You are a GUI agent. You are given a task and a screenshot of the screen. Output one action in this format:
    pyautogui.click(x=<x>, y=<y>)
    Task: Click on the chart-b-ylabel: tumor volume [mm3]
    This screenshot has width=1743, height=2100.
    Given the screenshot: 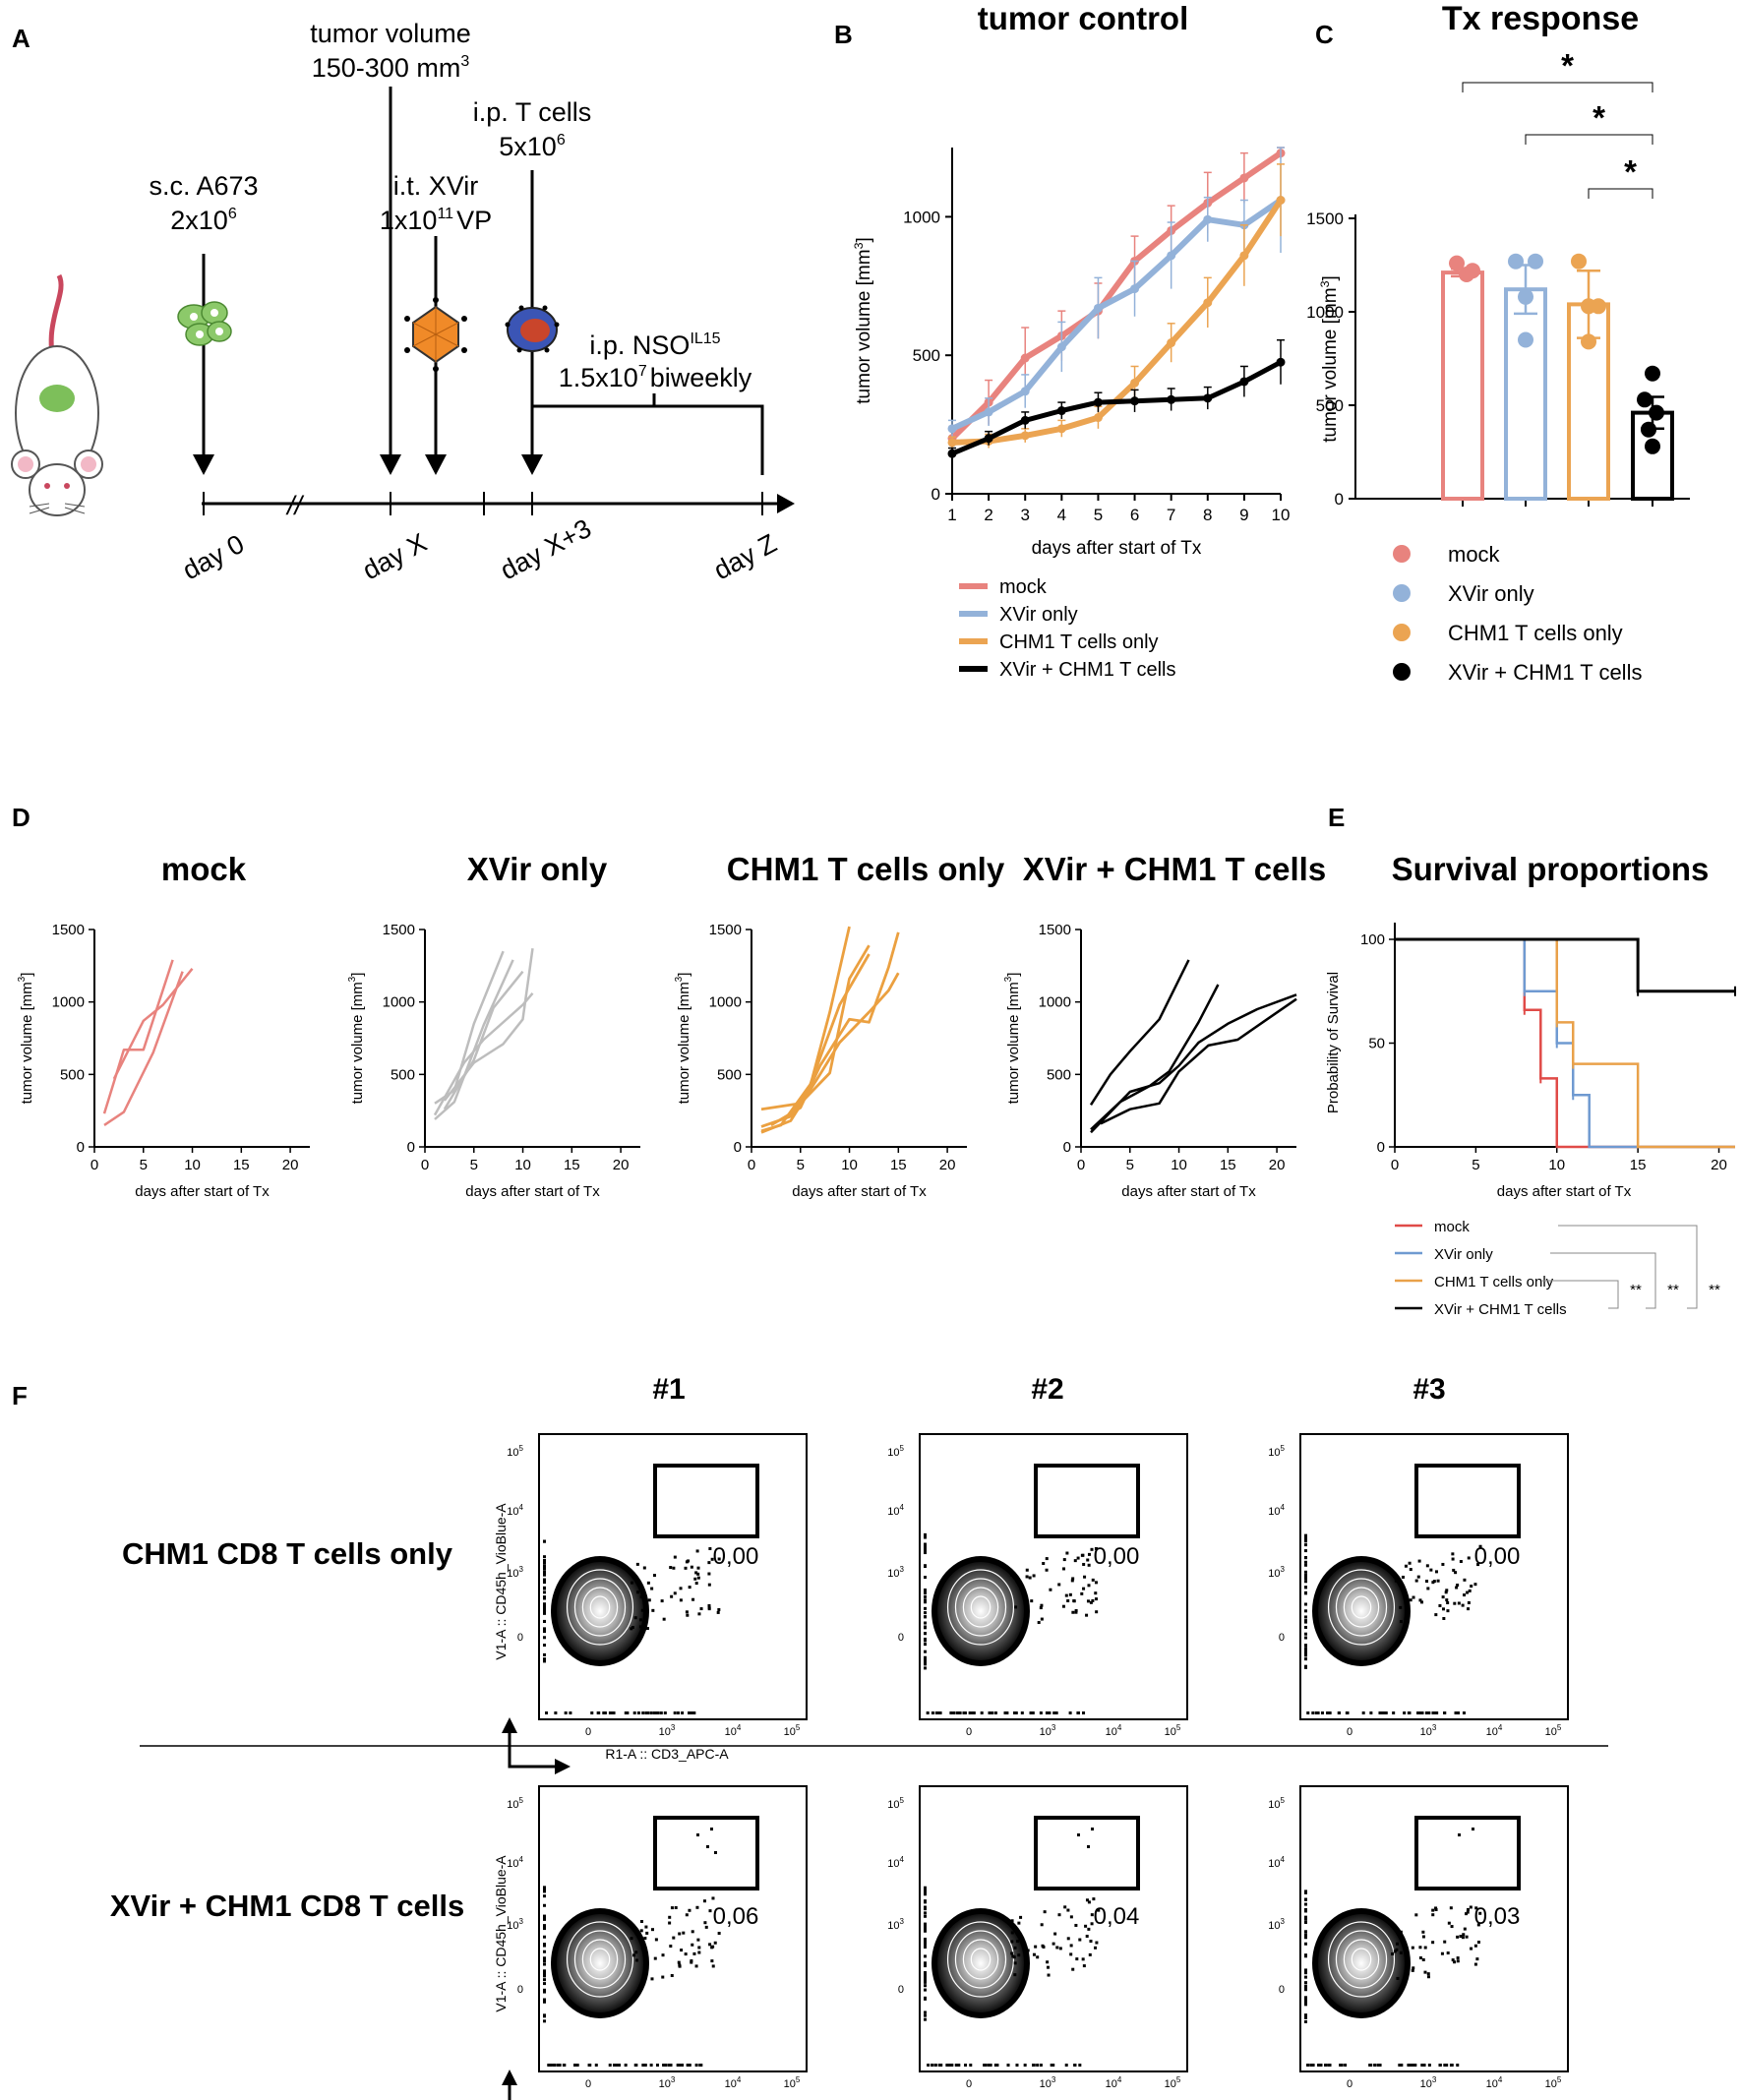 What is the action you would take?
    pyautogui.click(x=863, y=320)
    